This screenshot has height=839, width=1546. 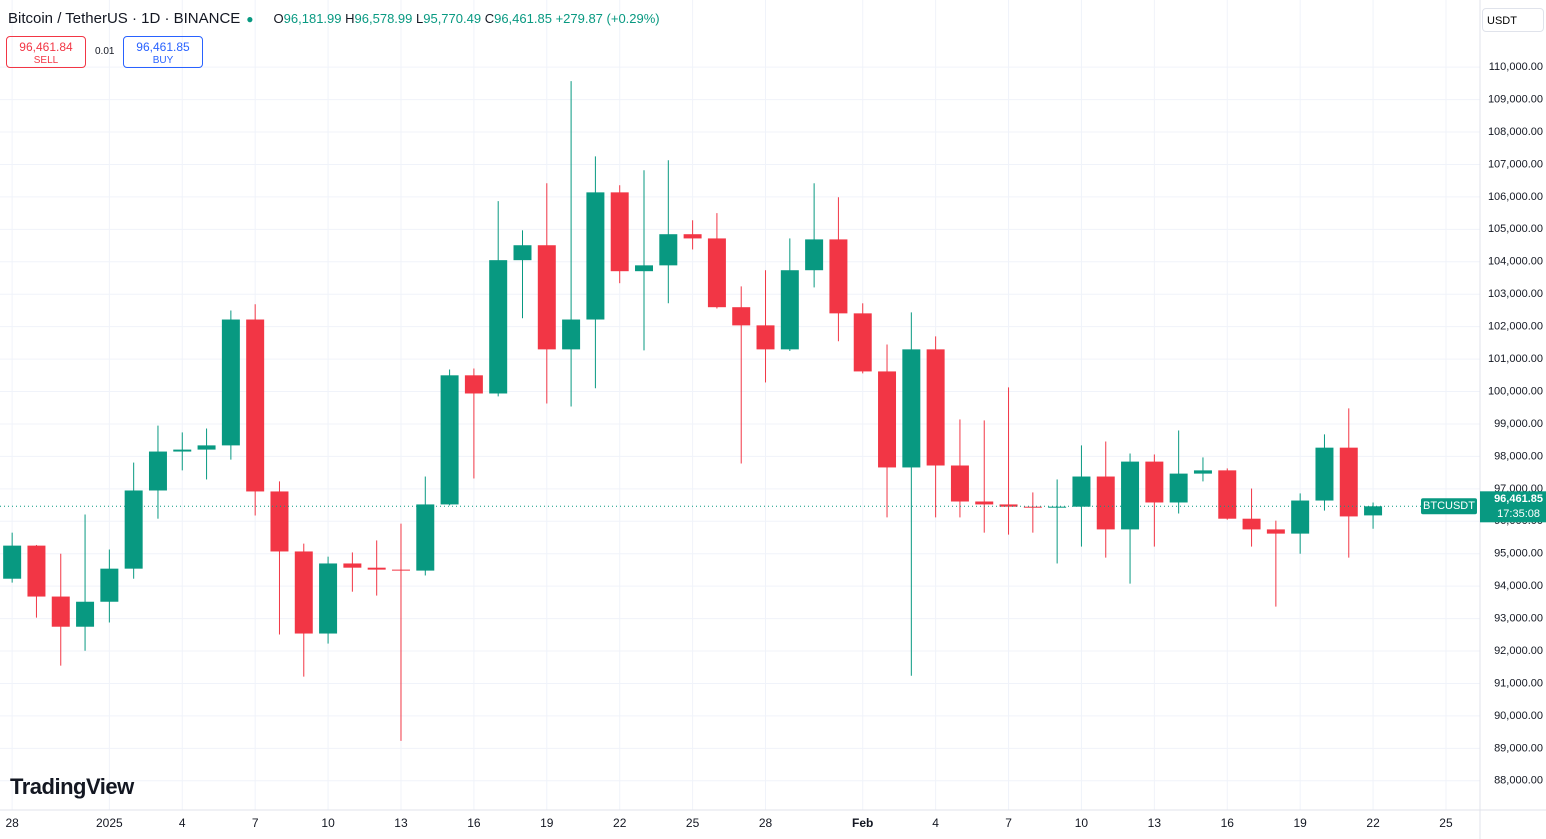 What do you see at coordinates (607, 18) in the screenshot?
I see `change: +279.87 (+0.29%)` at bounding box center [607, 18].